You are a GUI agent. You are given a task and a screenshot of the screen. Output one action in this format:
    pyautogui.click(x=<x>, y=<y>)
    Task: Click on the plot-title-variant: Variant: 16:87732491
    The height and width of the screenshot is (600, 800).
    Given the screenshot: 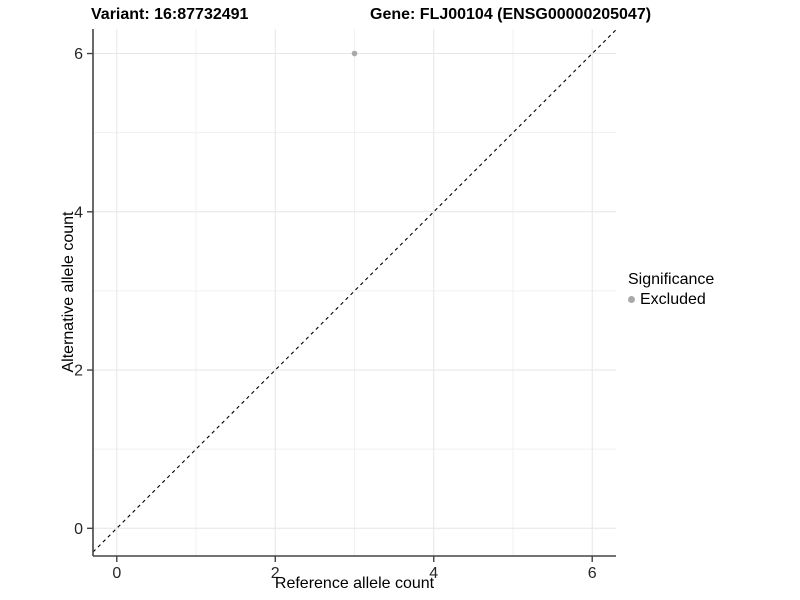 What is the action you would take?
    pyautogui.click(x=170, y=14)
    